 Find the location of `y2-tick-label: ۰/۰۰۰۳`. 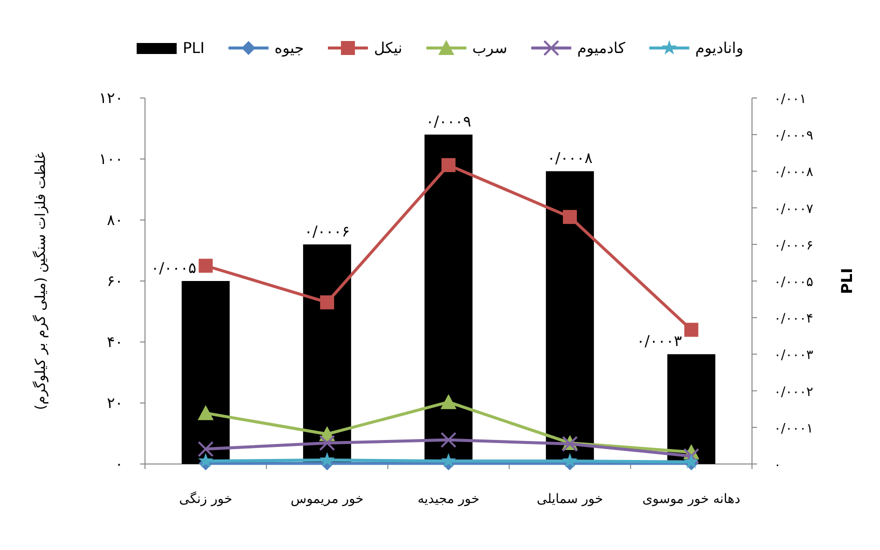

y2-tick-label: ۰/۰۰۰۳ is located at coordinates (794, 356).